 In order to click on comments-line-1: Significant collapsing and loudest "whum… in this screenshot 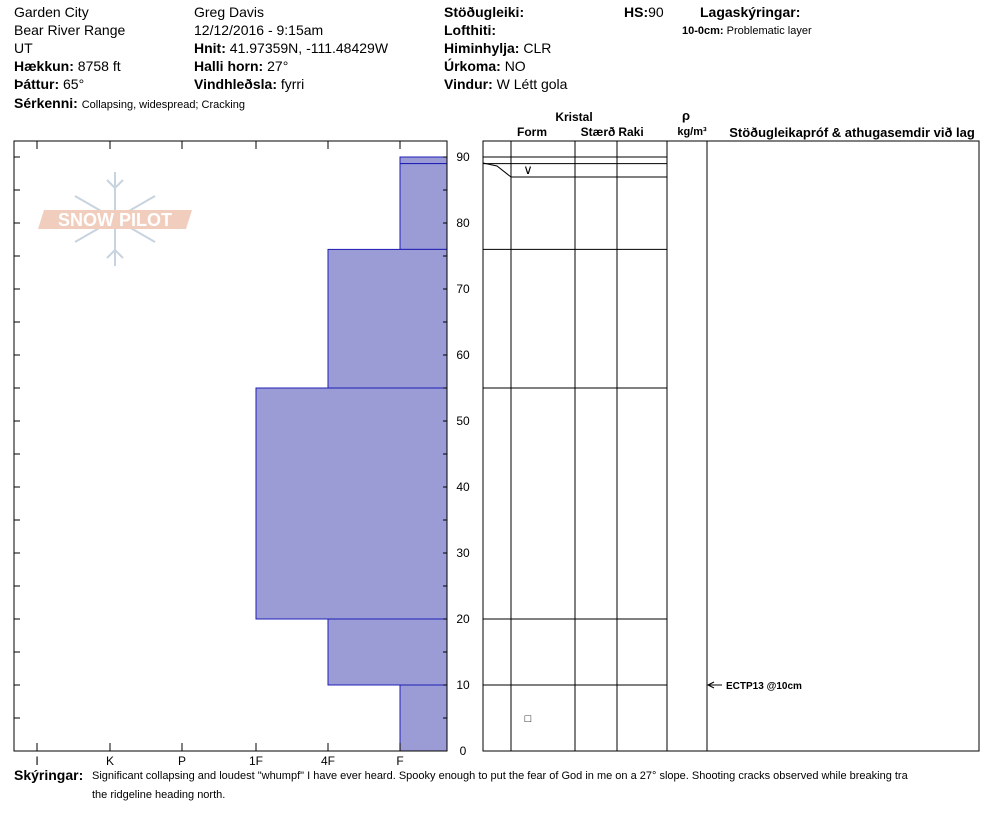, I will do `click(500, 776)`.